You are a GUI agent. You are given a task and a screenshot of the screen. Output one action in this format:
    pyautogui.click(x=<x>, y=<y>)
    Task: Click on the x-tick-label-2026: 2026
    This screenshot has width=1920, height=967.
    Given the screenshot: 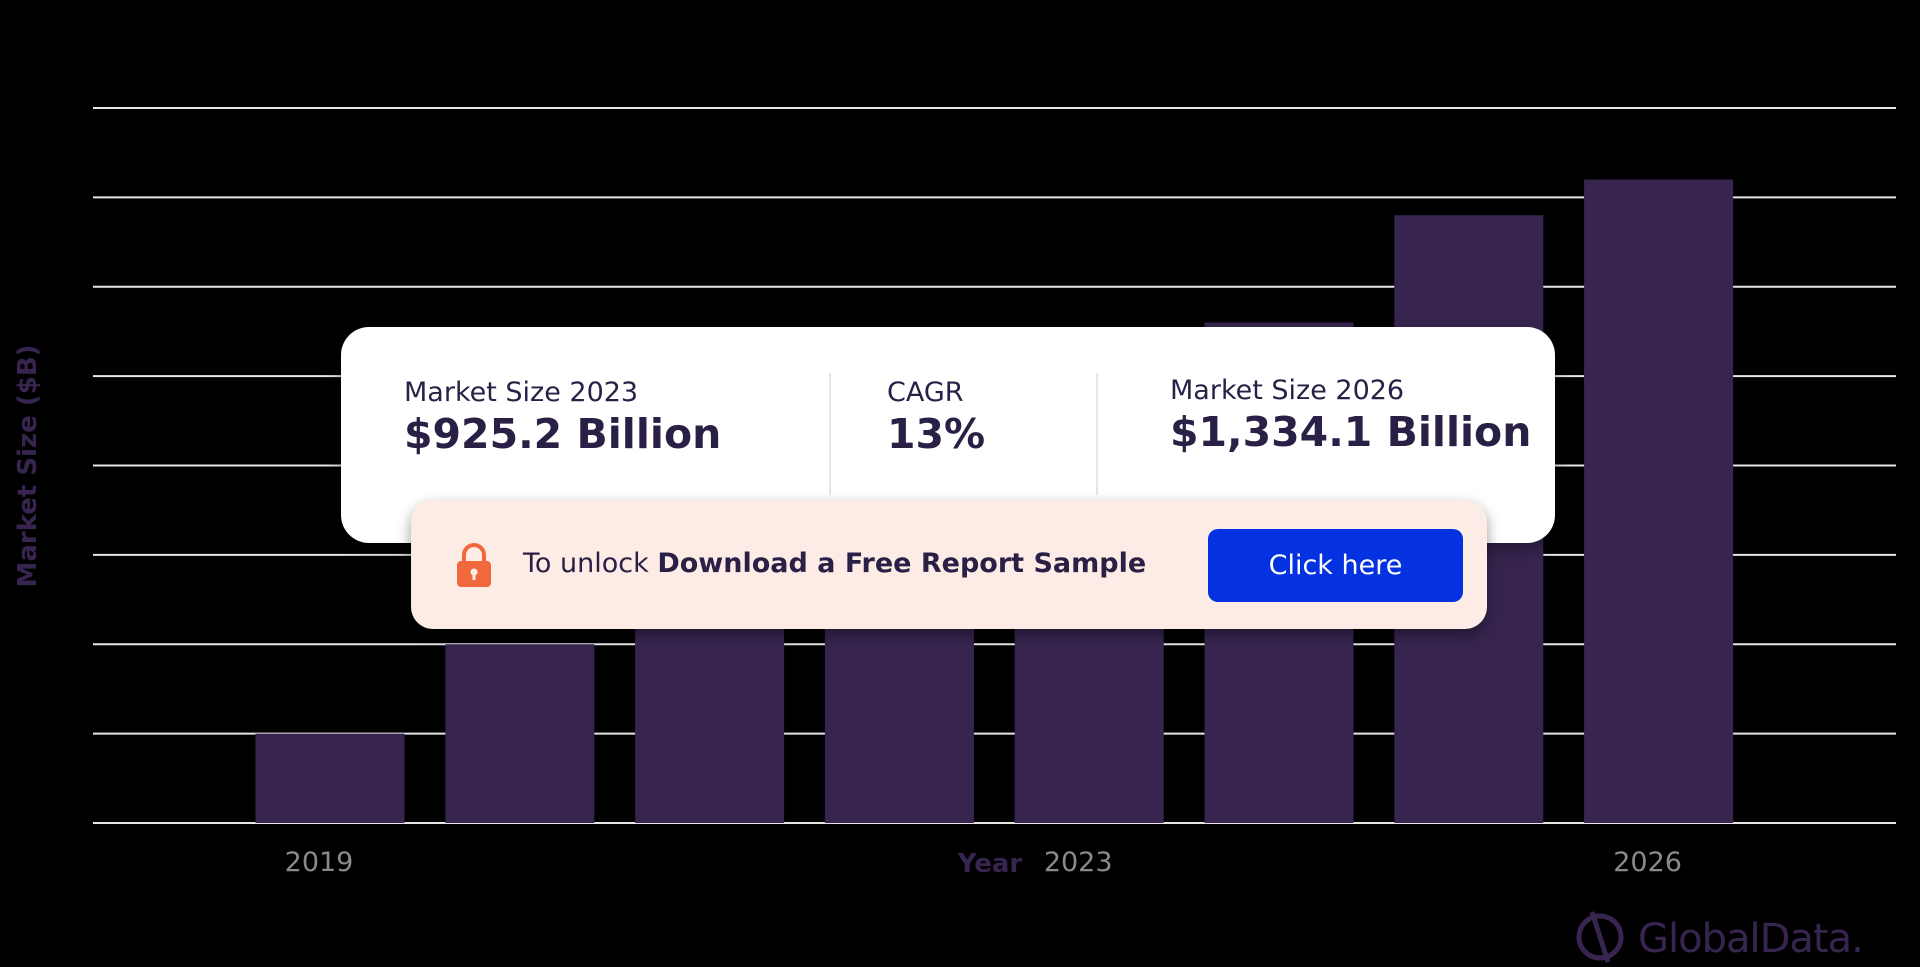 What is the action you would take?
    pyautogui.click(x=1647, y=862)
    